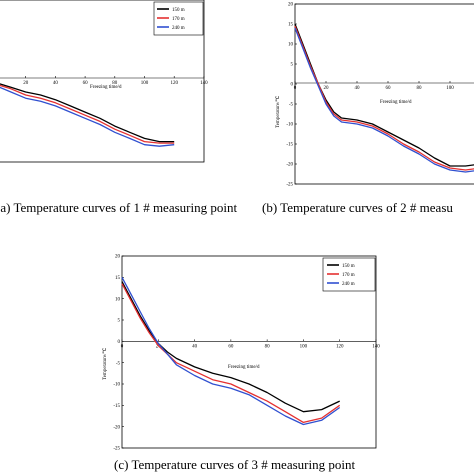 The width and height of the screenshot is (474, 474). I want to click on panel-c-x-tick-label: 0, so click(122, 346).